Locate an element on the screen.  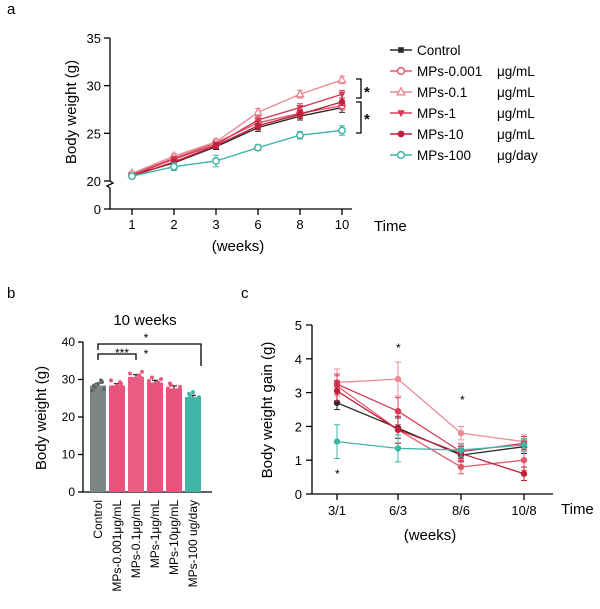
panel-c-y-tick-label: 4 is located at coordinates (298, 359).